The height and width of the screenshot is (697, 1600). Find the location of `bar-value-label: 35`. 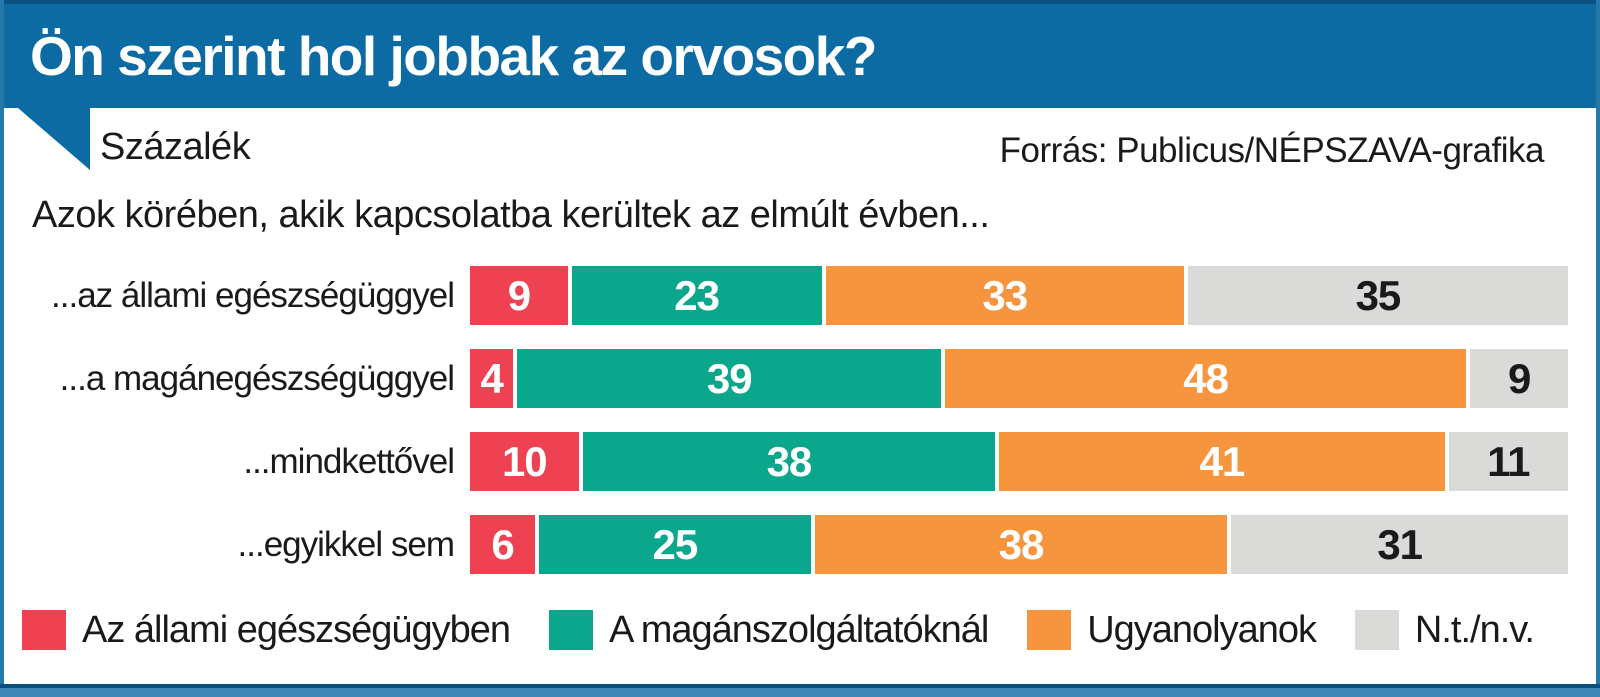

bar-value-label: 35 is located at coordinates (1378, 295).